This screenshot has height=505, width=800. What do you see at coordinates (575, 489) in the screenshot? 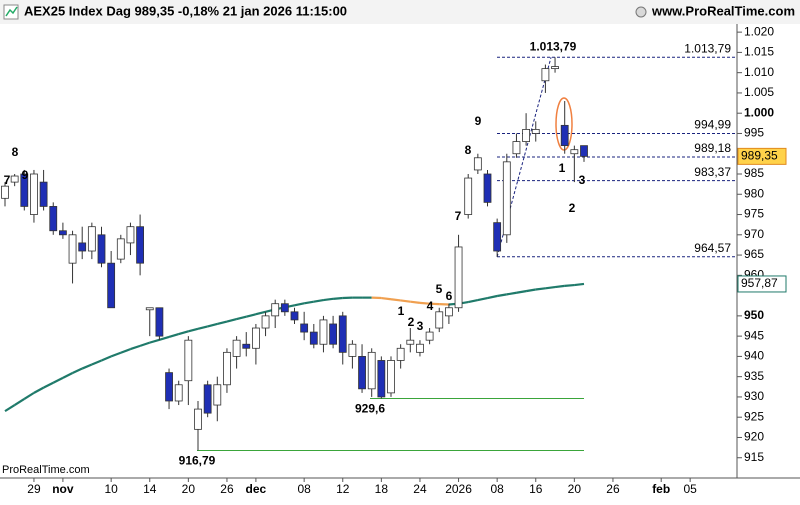
I see `x-tick-label: 20` at bounding box center [575, 489].